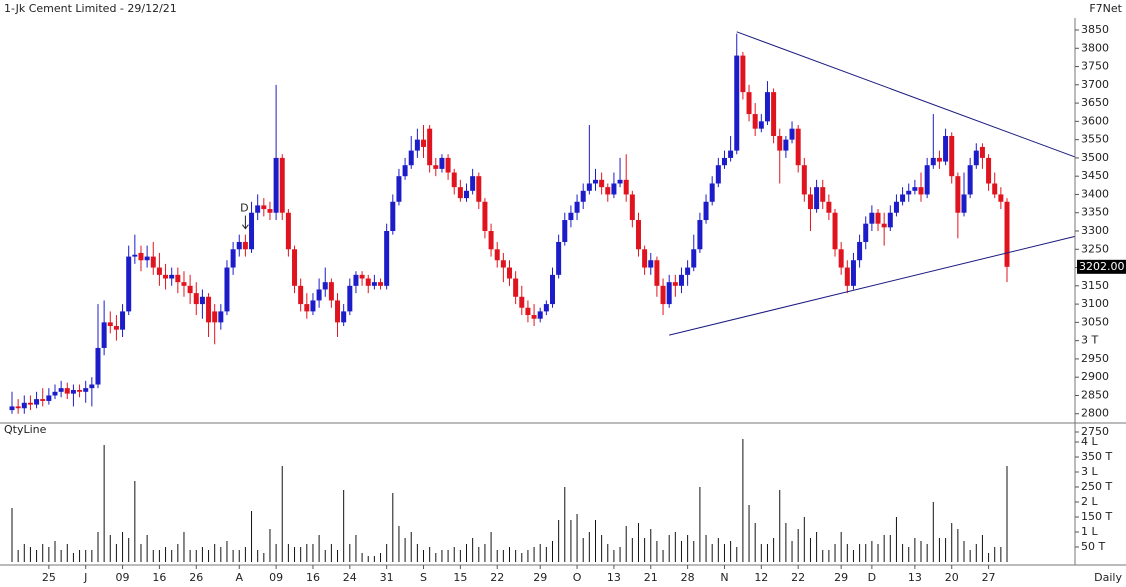 The width and height of the screenshot is (1126, 587). Describe the element at coordinates (651, 577) in the screenshot. I see `x-tick-label: 21` at that location.